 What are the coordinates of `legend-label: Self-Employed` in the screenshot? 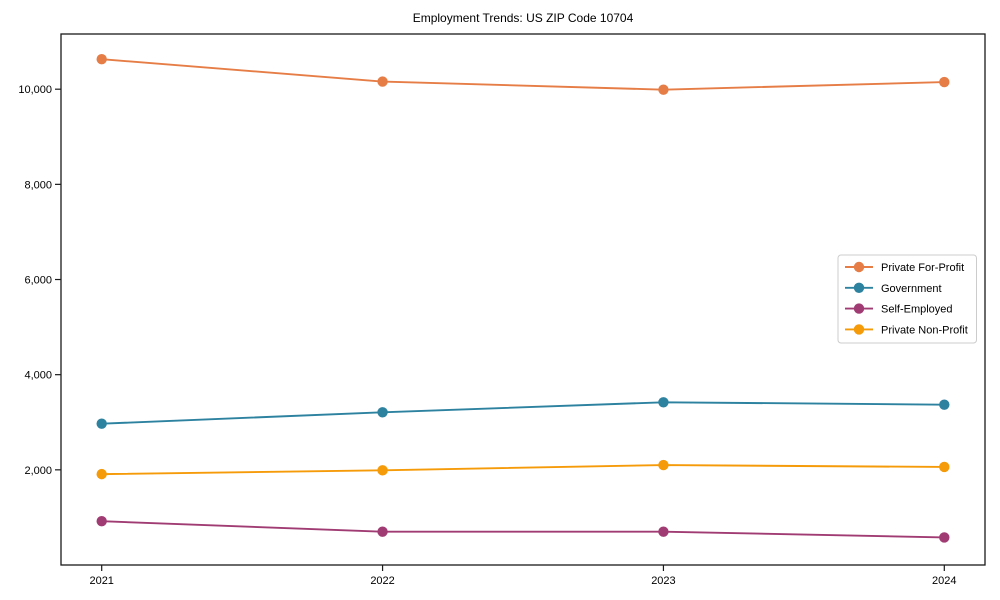 It's located at (917, 310).